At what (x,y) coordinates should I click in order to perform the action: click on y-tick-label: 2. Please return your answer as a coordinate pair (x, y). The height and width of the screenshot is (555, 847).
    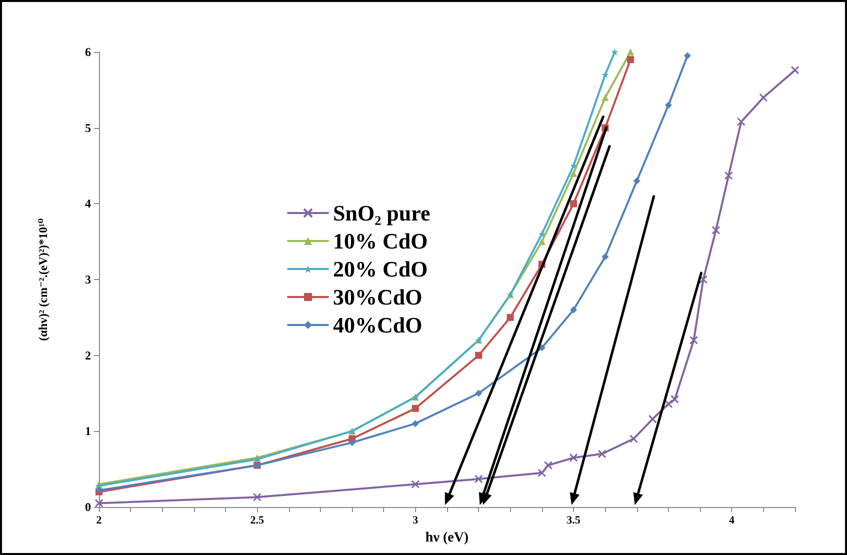
    Looking at the image, I should click on (88, 355).